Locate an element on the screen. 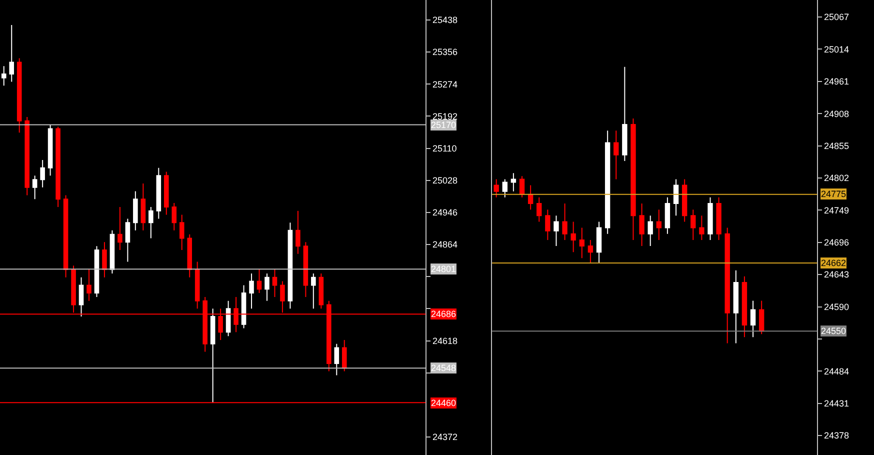  ref-line-label: 24662 is located at coordinates (833, 263).